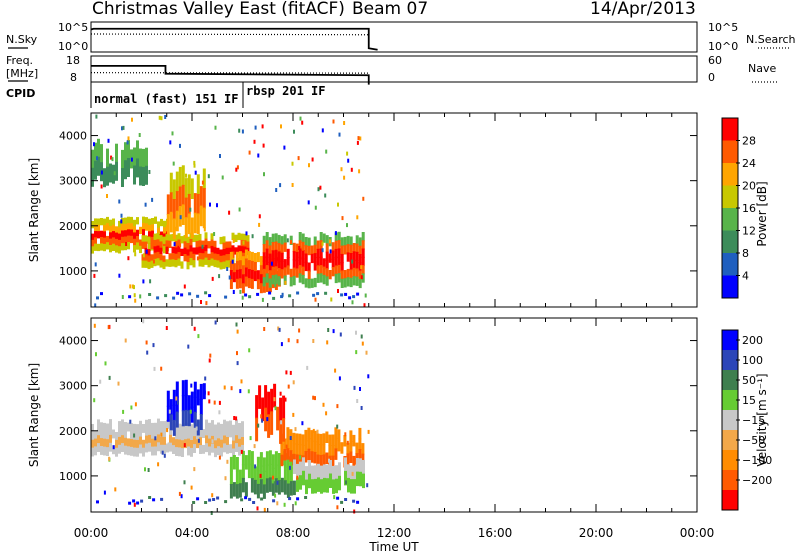 The width and height of the screenshot is (800, 554). Describe the element at coordinates (752, 340) in the screenshot. I see `colorbar-tick-label: 200` at that location.